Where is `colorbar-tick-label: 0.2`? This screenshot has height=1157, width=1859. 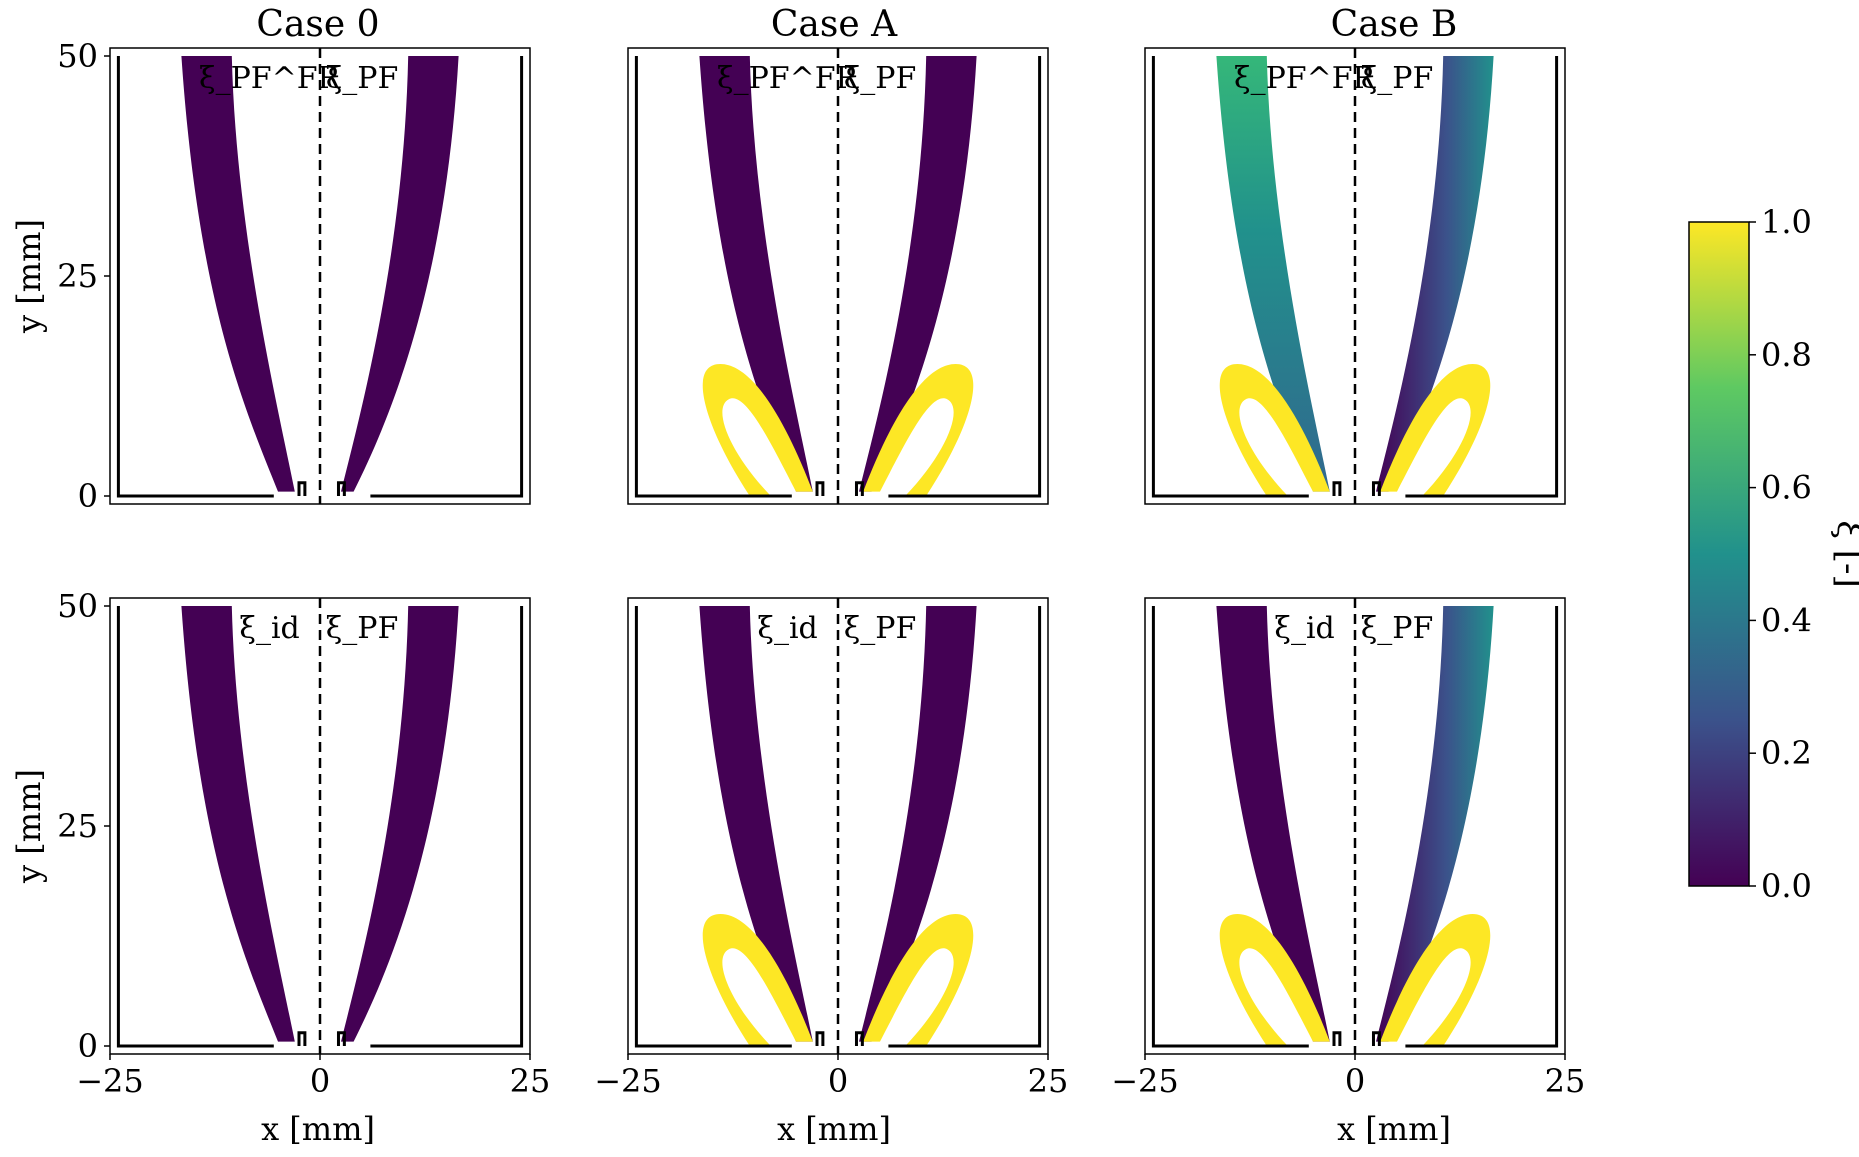 colorbar-tick-label: 0.2 is located at coordinates (1786, 753).